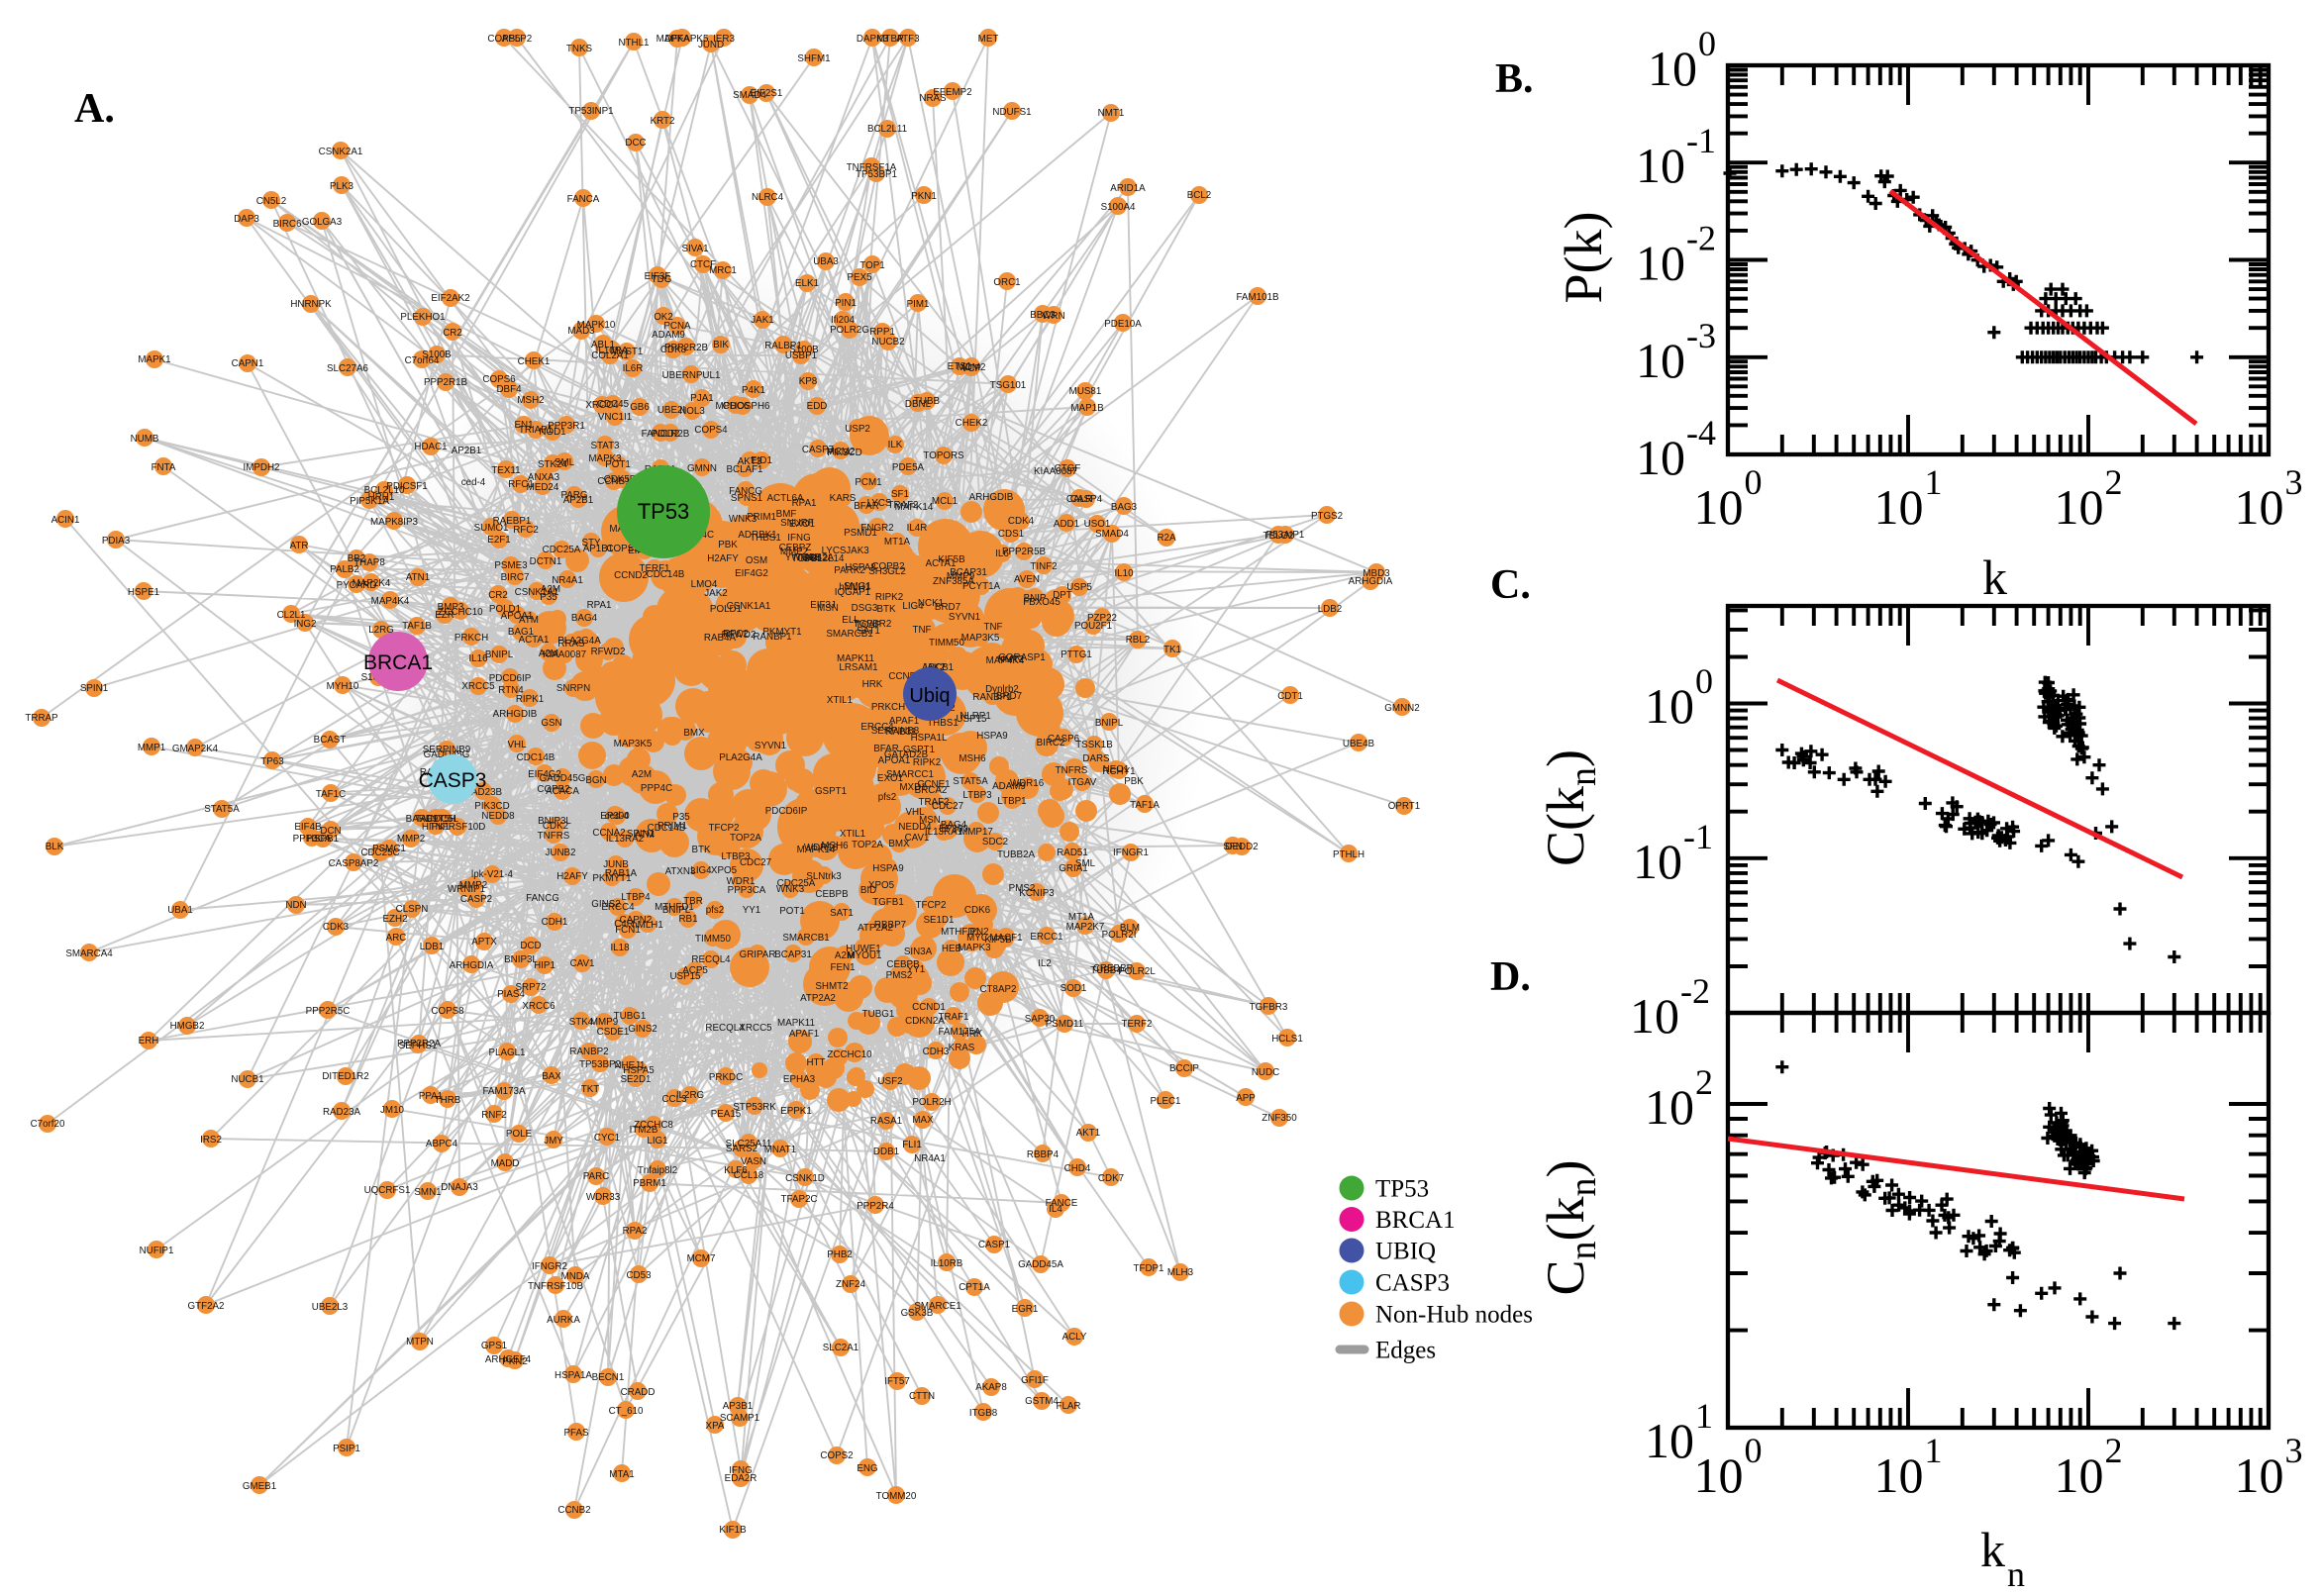 The image size is (2323, 1596). I want to click on svg-text: COPS6, so click(499, 379).